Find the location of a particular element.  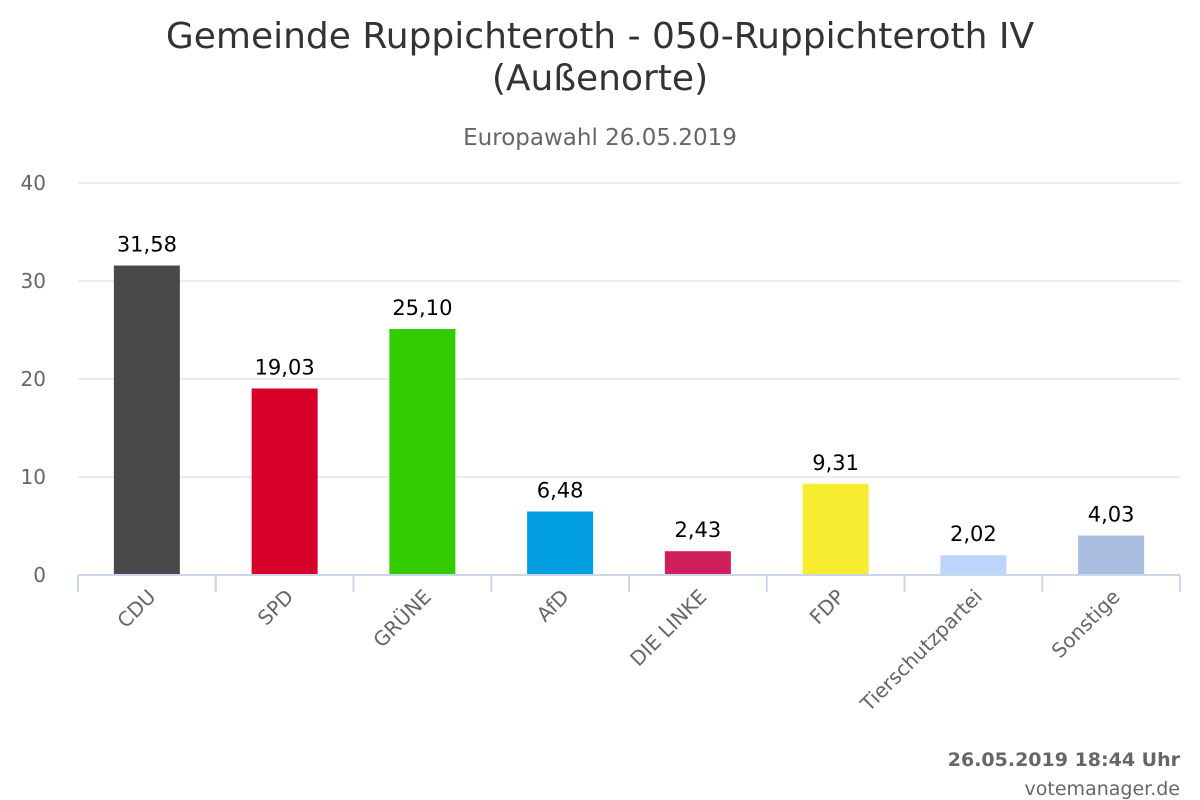

bar-value-label: 19,03 is located at coordinates (285, 368).